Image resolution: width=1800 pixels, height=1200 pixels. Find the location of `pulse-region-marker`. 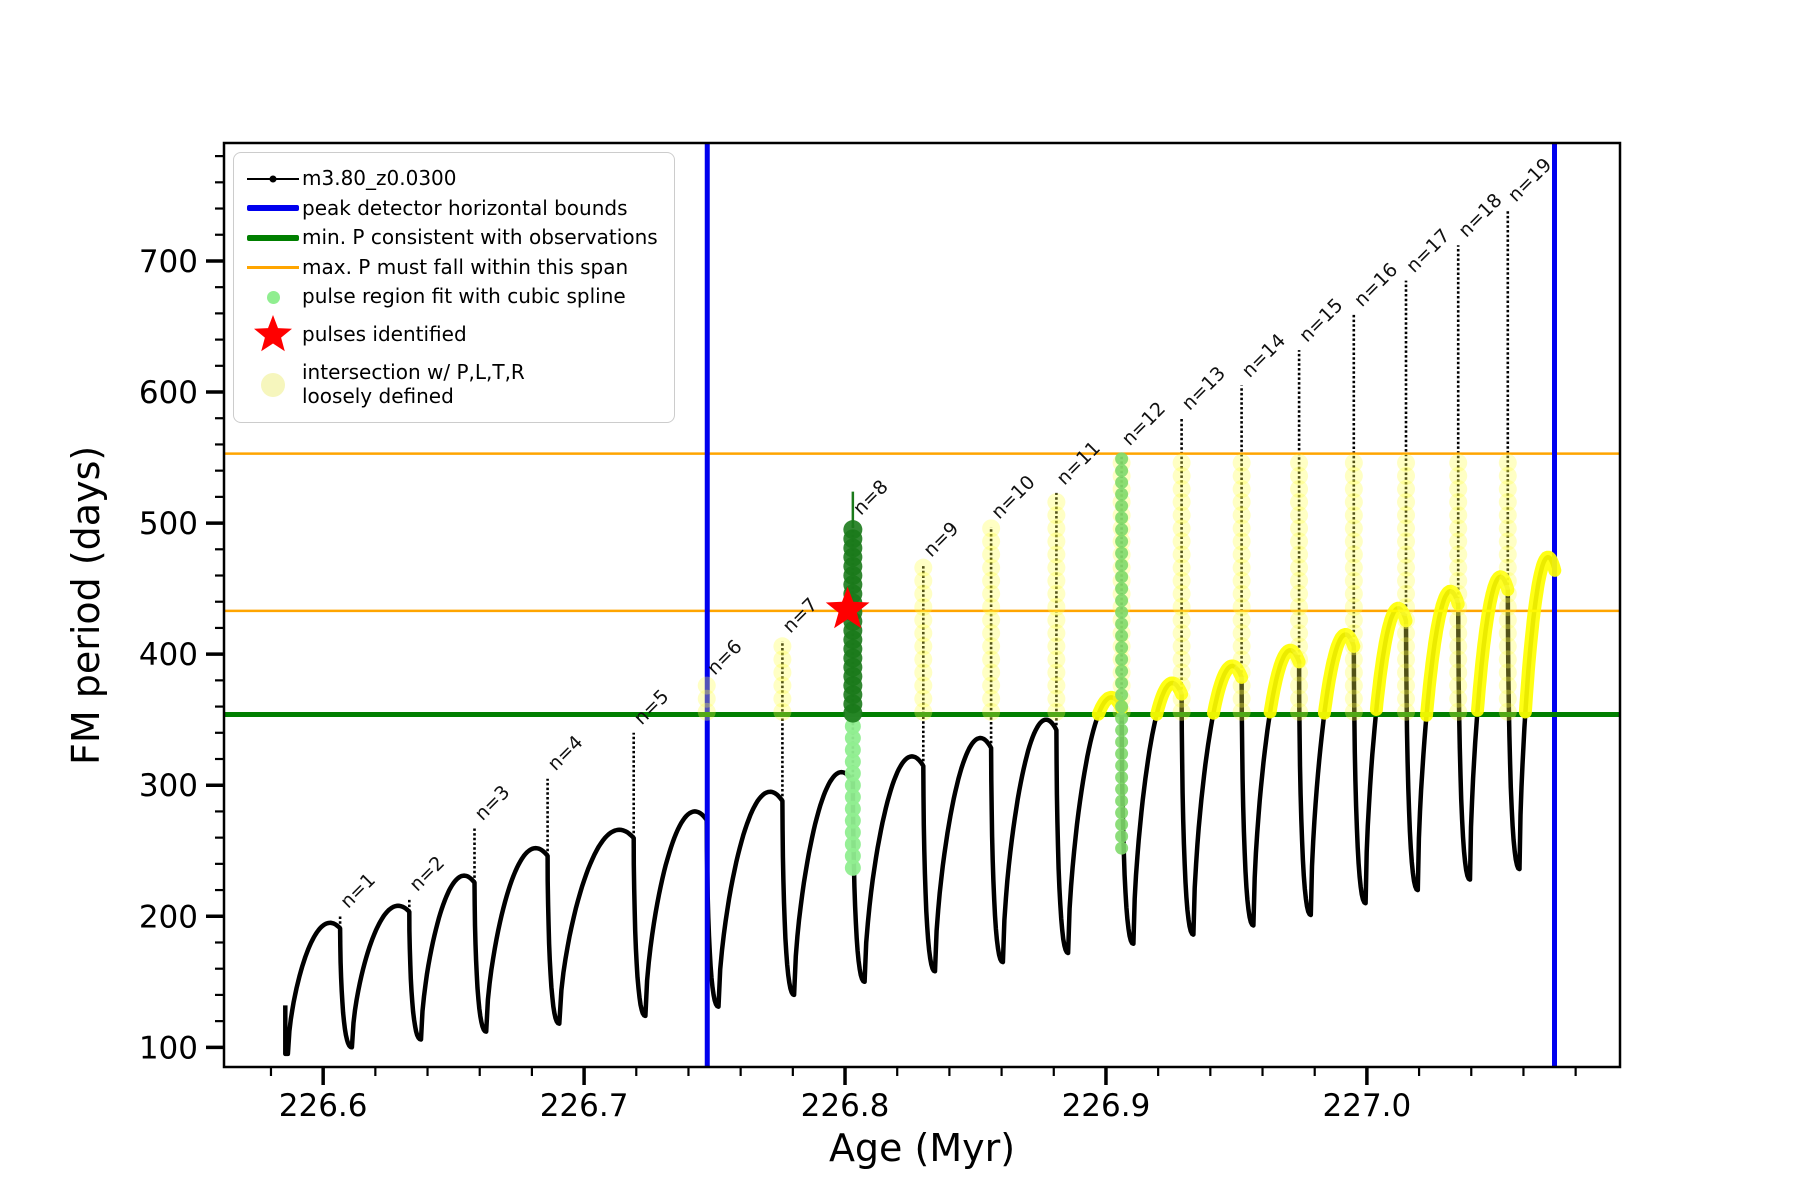

pulse-region-marker is located at coordinates (853, 530).